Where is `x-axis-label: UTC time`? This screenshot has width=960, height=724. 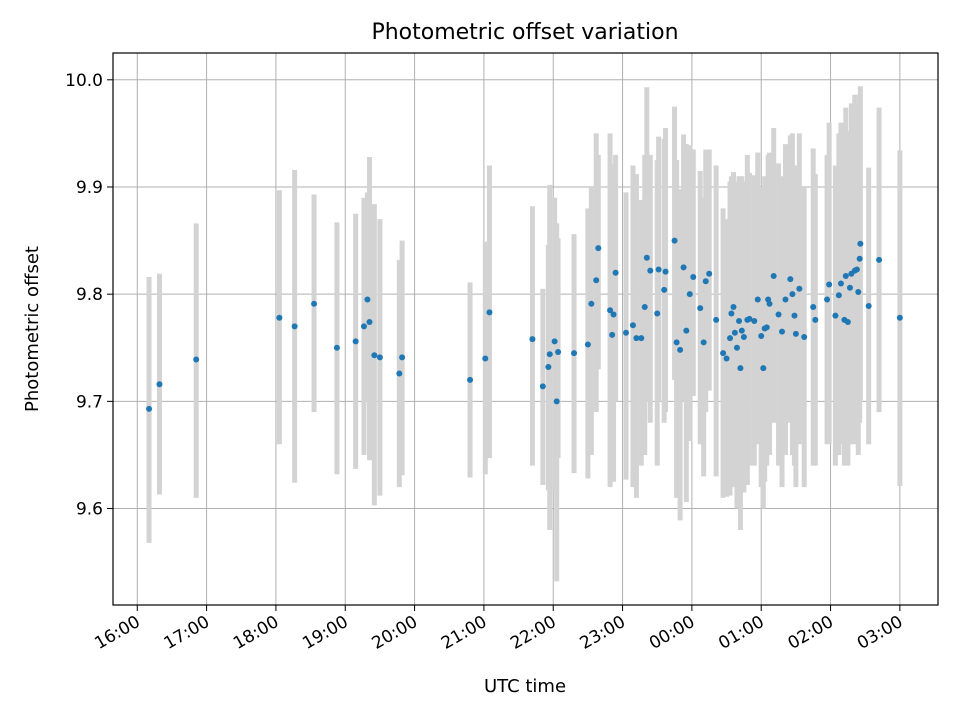
x-axis-label: UTC time is located at coordinates (525, 686).